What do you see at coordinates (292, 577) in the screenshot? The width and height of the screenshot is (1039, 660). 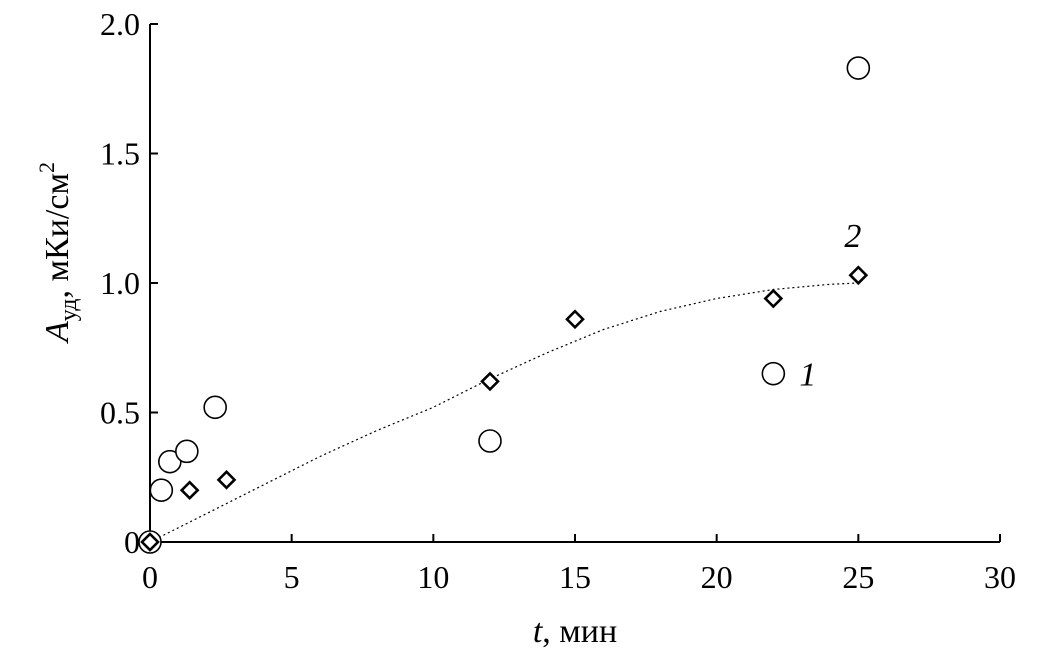 I see `x-tick-label: 5` at bounding box center [292, 577].